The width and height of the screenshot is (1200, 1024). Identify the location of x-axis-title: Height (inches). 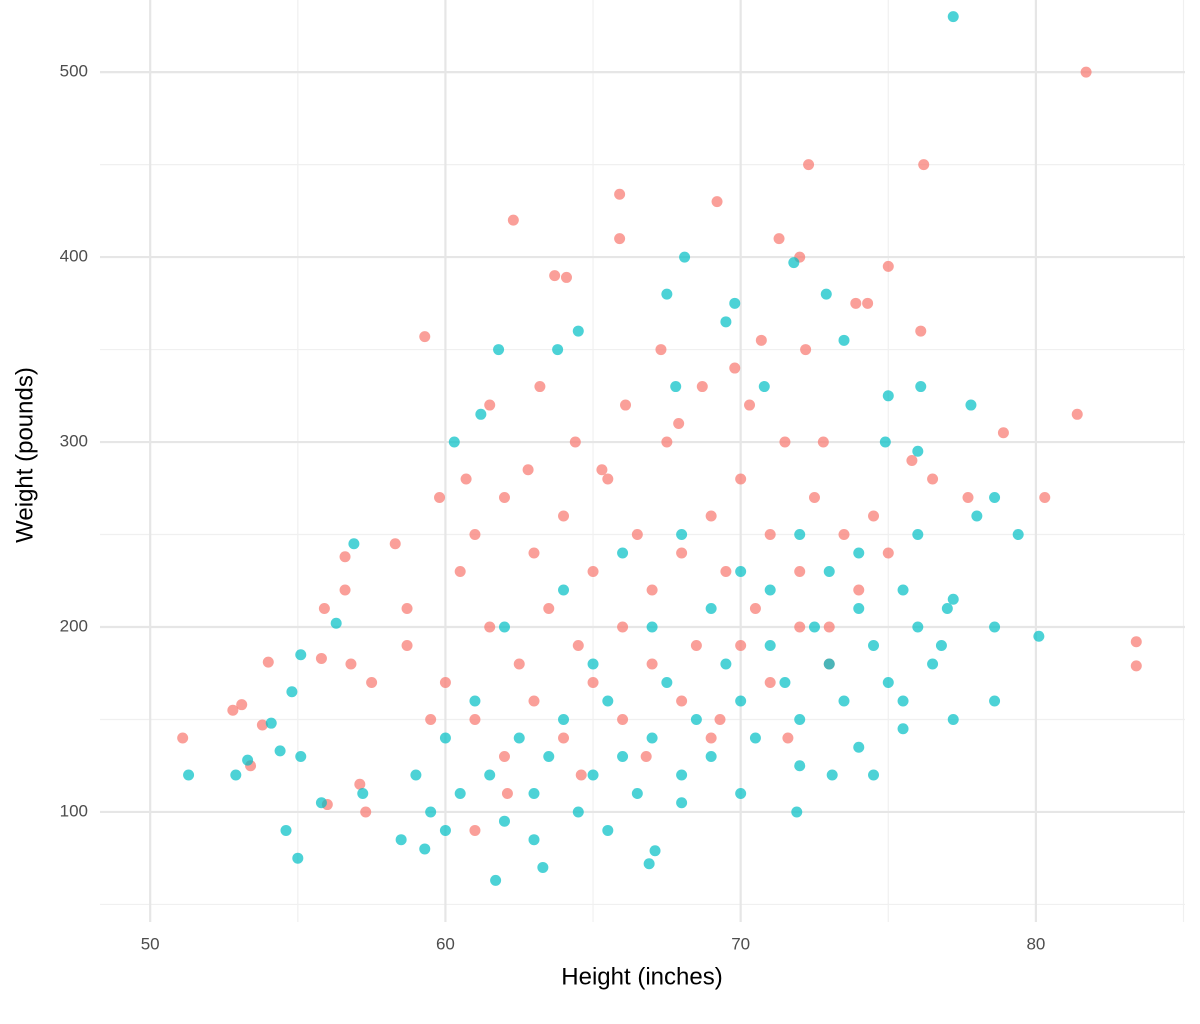
(641, 976).